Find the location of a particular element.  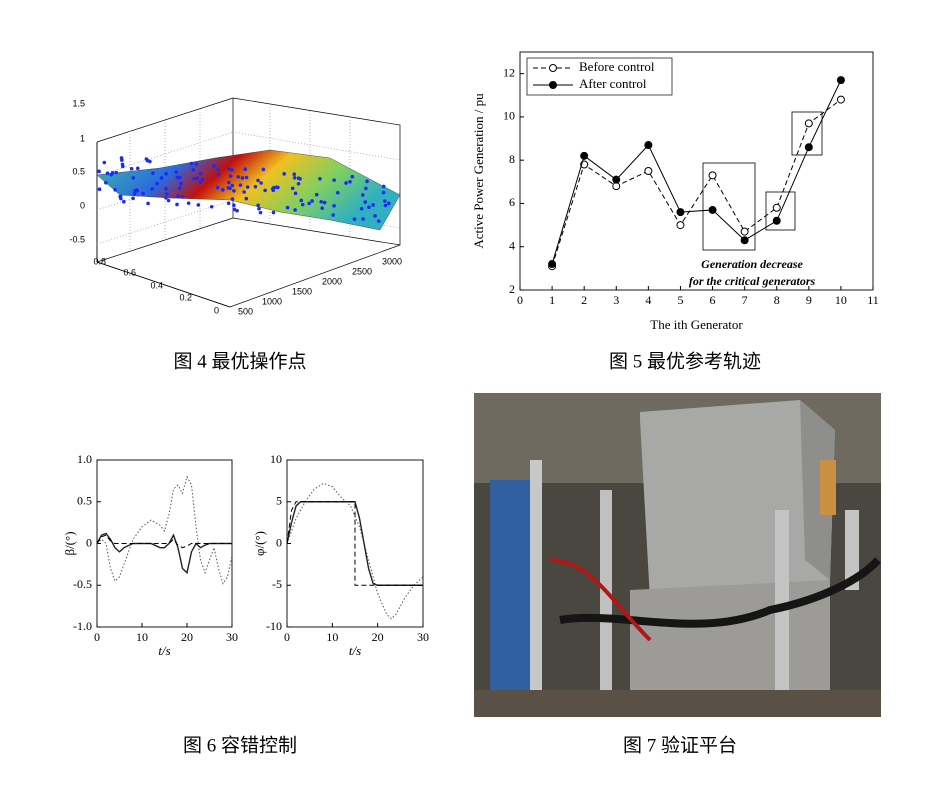

x-tick-label: 6 is located at coordinates (713, 300).